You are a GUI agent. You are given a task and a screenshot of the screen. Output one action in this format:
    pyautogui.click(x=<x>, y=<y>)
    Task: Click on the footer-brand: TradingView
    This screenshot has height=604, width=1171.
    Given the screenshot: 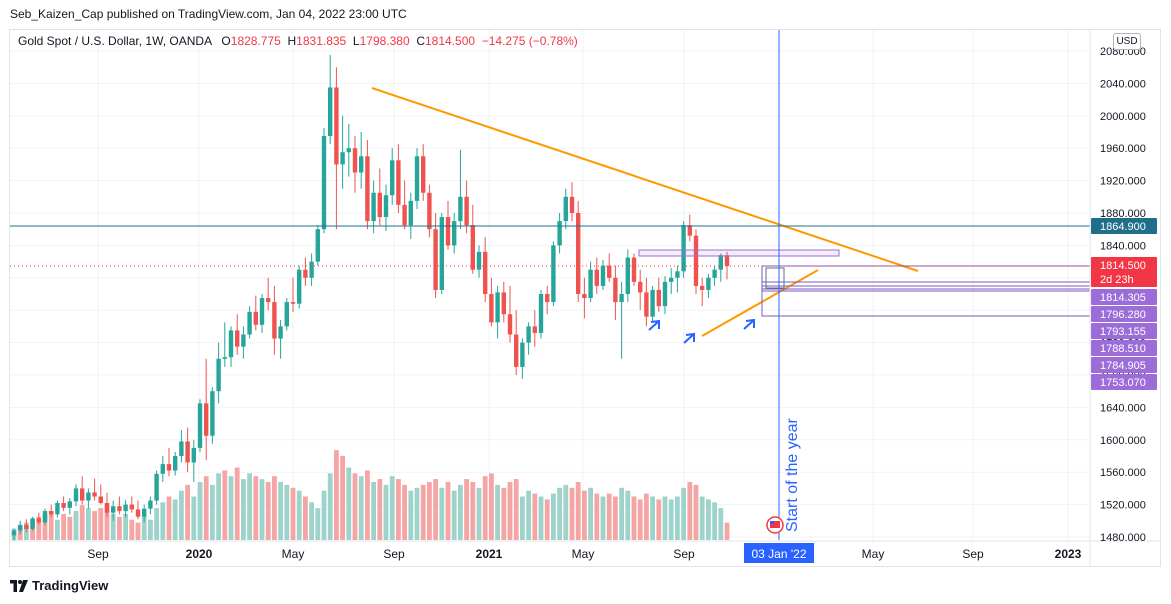 What is the action you would take?
    pyautogui.click(x=59, y=585)
    